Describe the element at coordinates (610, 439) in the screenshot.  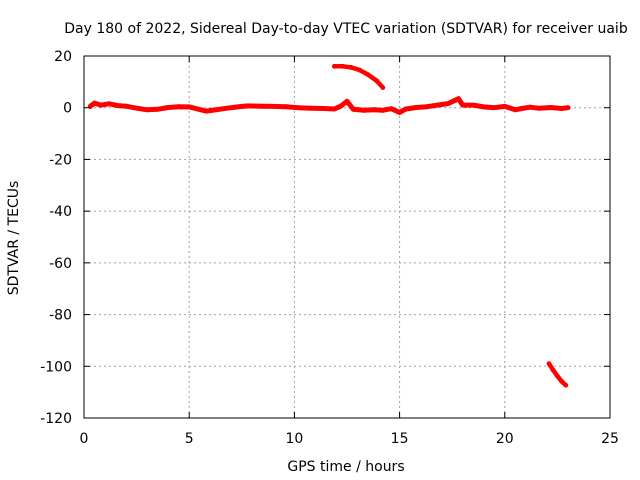
I see `x-tick-label: 25` at that location.